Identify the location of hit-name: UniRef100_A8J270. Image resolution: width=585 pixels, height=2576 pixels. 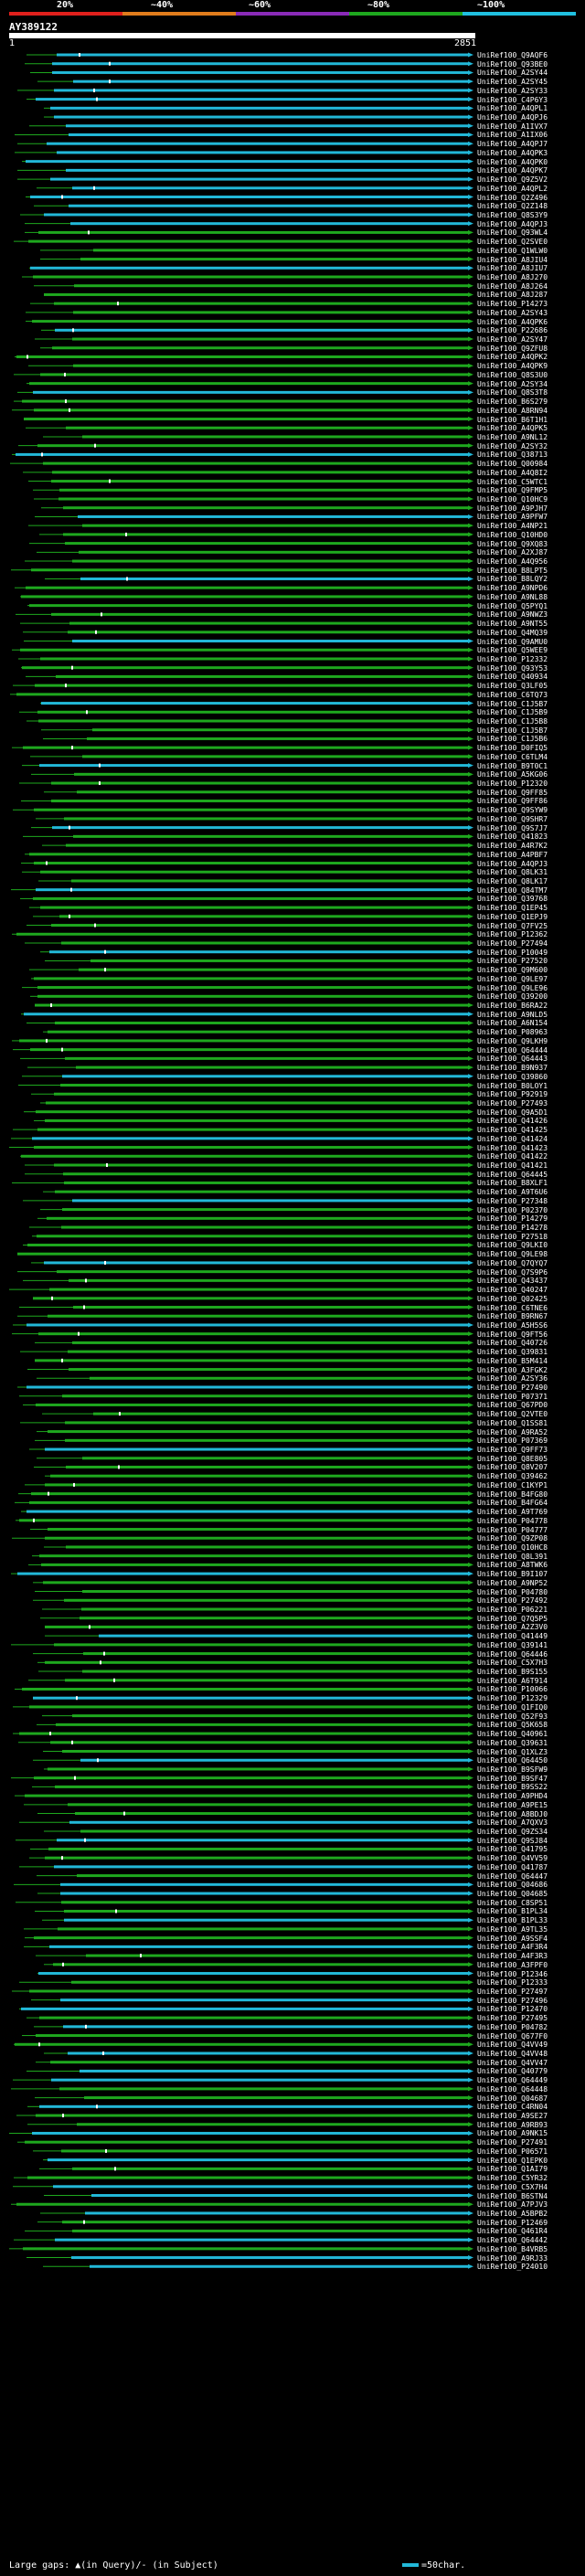
(512, 277).